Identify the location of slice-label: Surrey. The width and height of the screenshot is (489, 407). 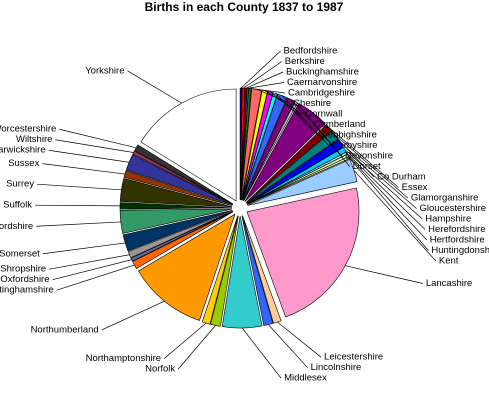
(20, 184).